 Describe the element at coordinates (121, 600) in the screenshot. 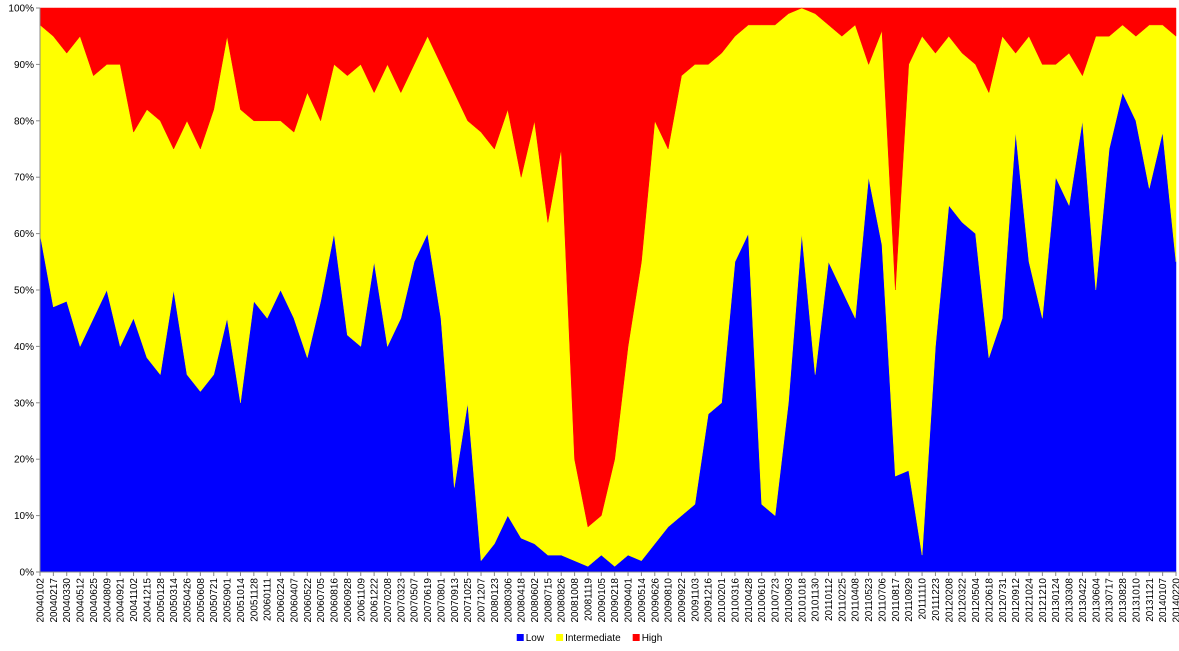

I see `x-tick-label: 20040921` at that location.